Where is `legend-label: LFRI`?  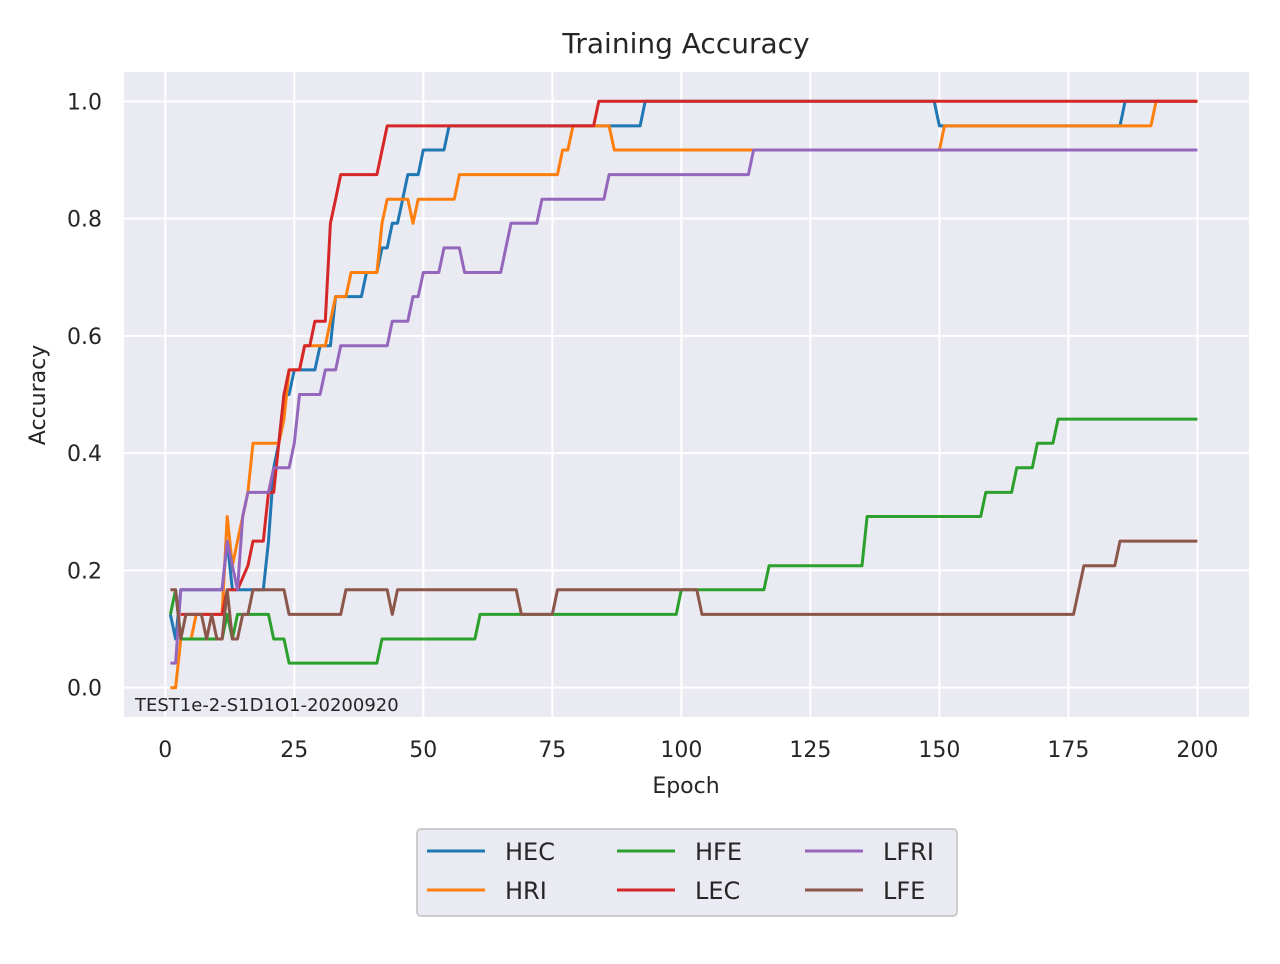 legend-label: LFRI is located at coordinates (908, 852).